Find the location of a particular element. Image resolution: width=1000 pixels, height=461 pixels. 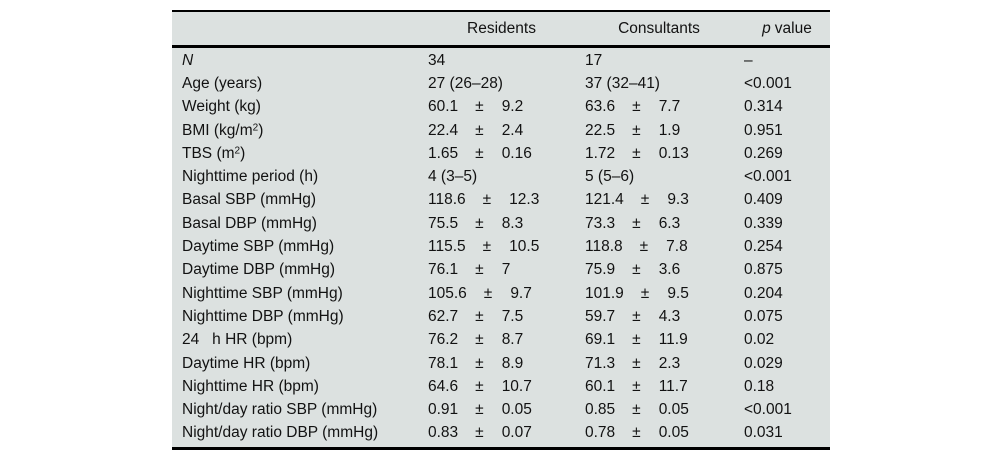

consultants-value-cell: 0.85 ±0.05 is located at coordinates (654, 410).